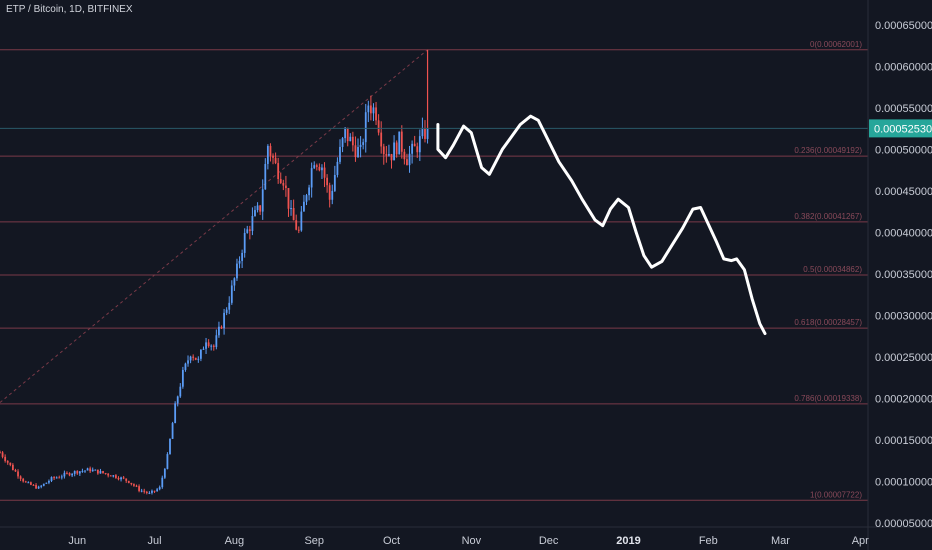 The height and width of the screenshot is (550, 932). I want to click on price-tick-label: 0.00045000, so click(903, 192).